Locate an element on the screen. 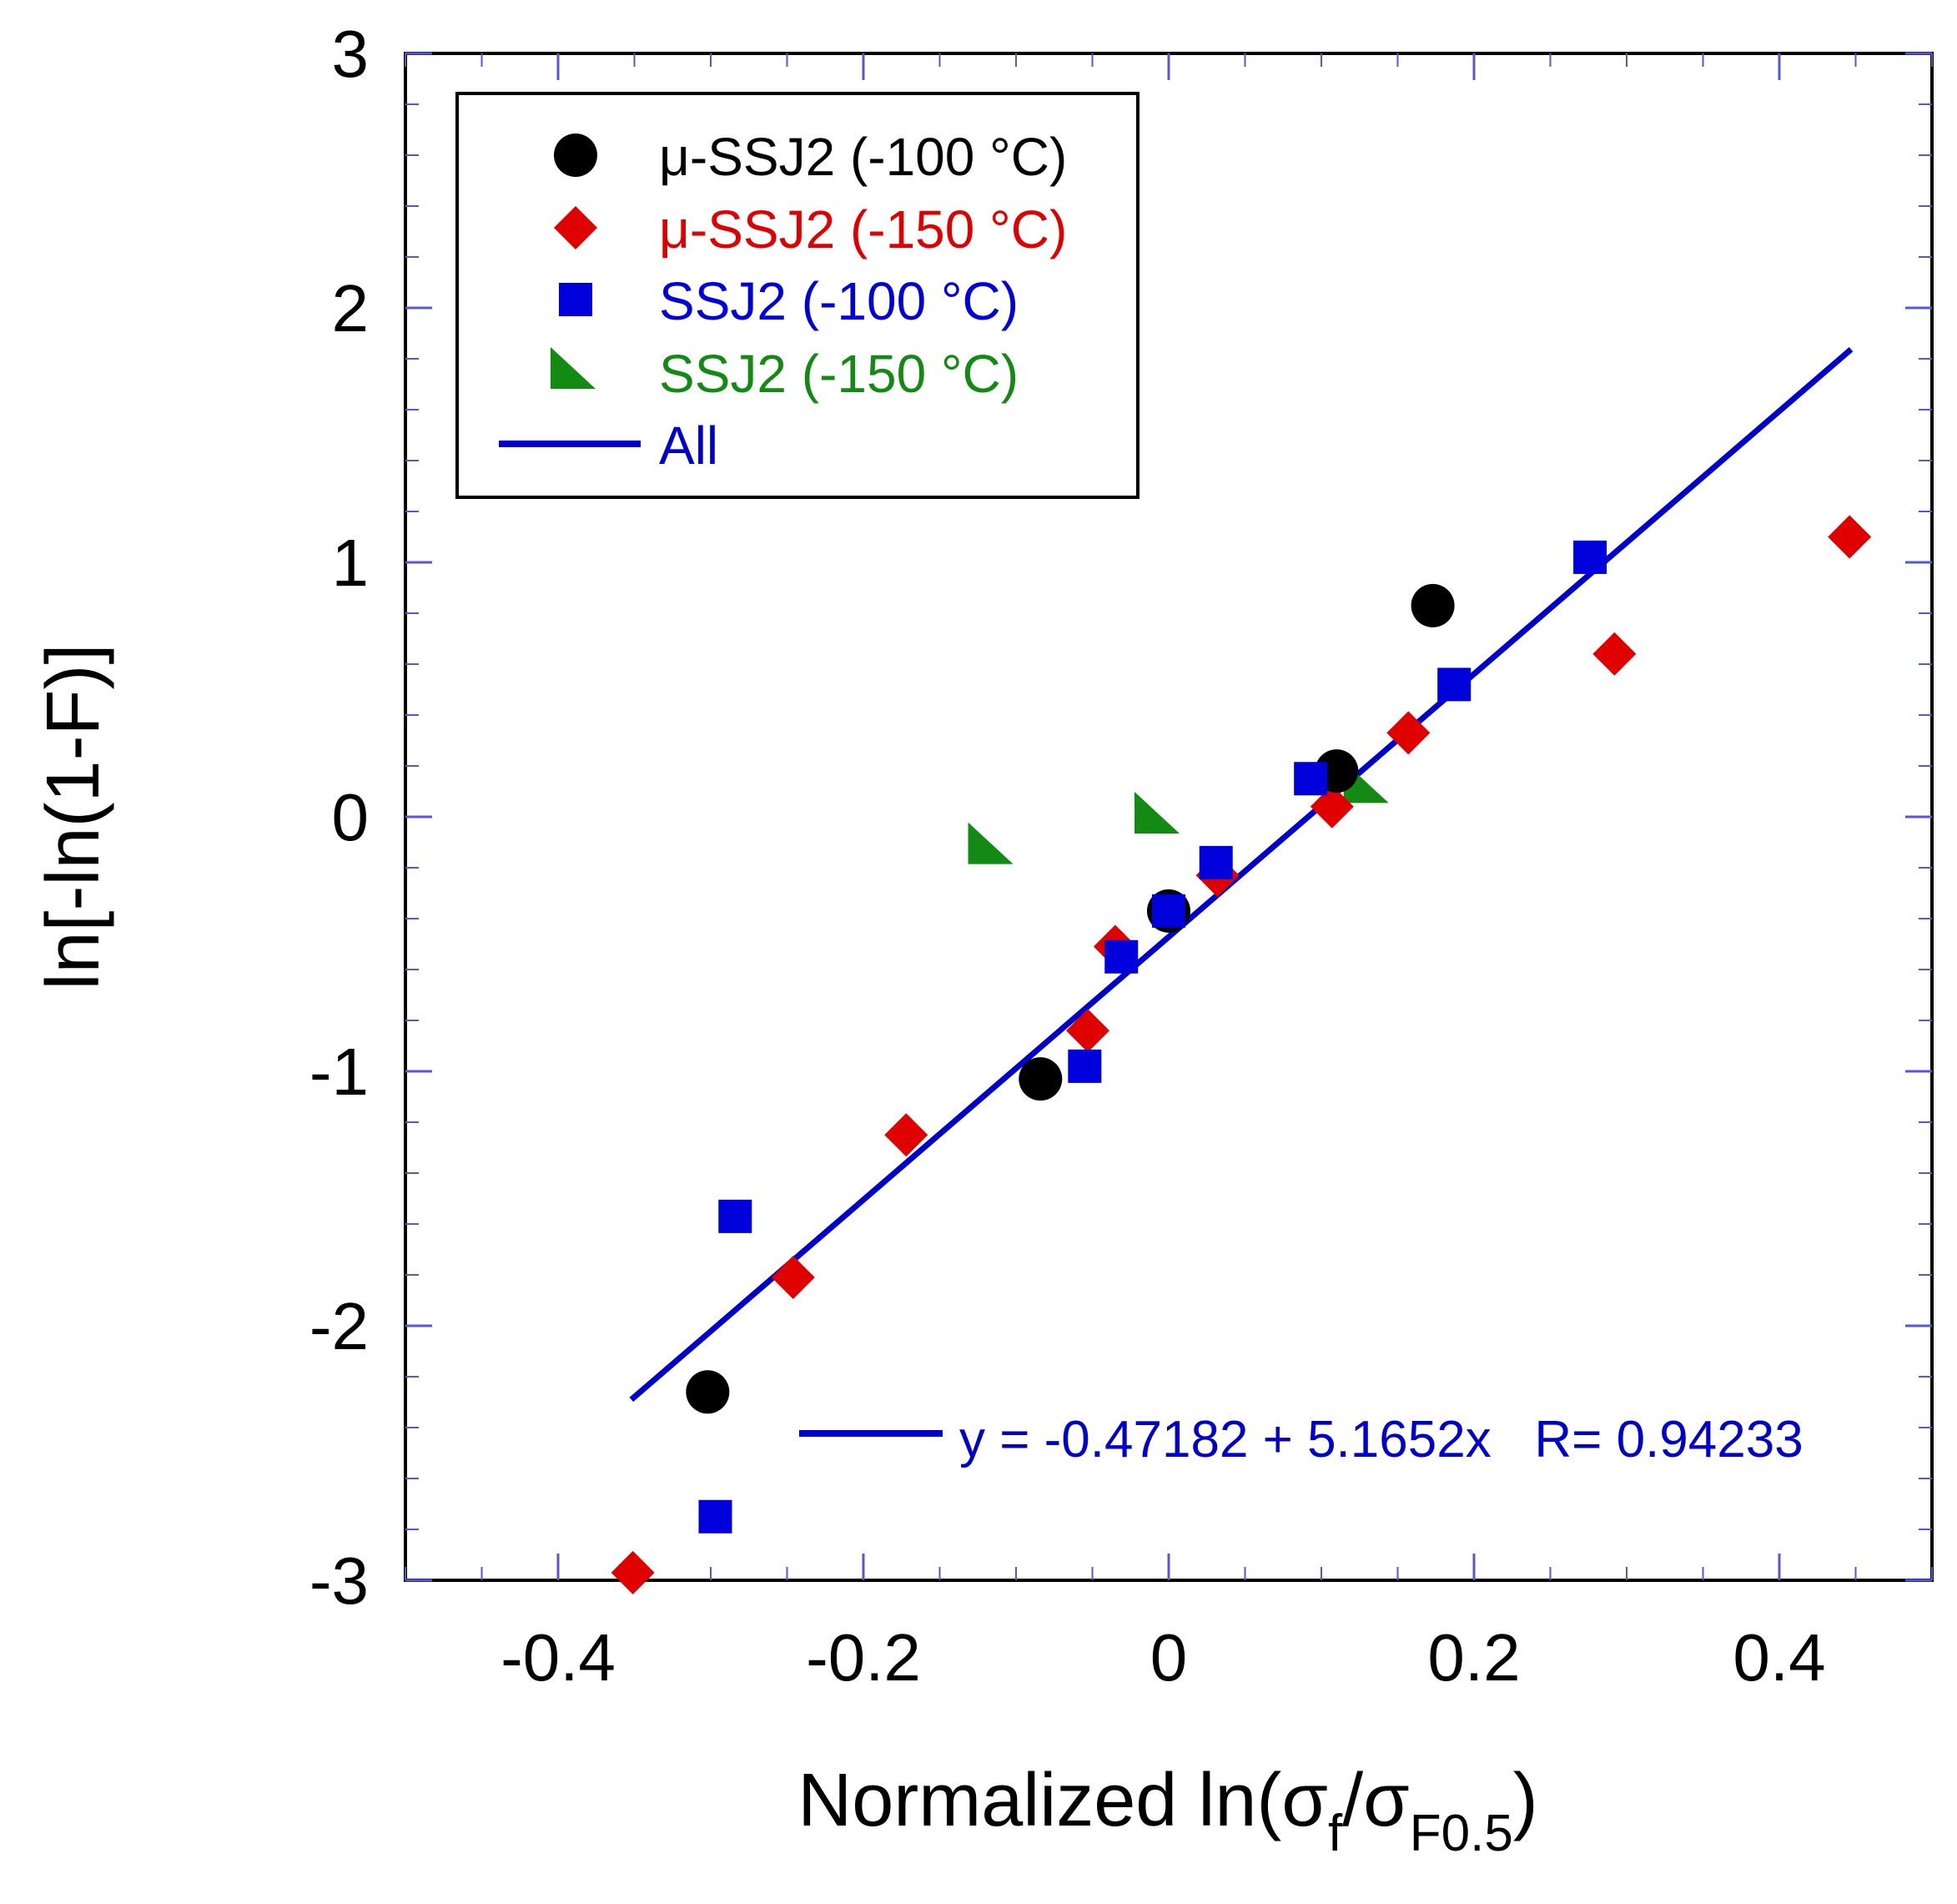 The width and height of the screenshot is (1957, 1904). y-tick-label: 0 is located at coordinates (351, 817).